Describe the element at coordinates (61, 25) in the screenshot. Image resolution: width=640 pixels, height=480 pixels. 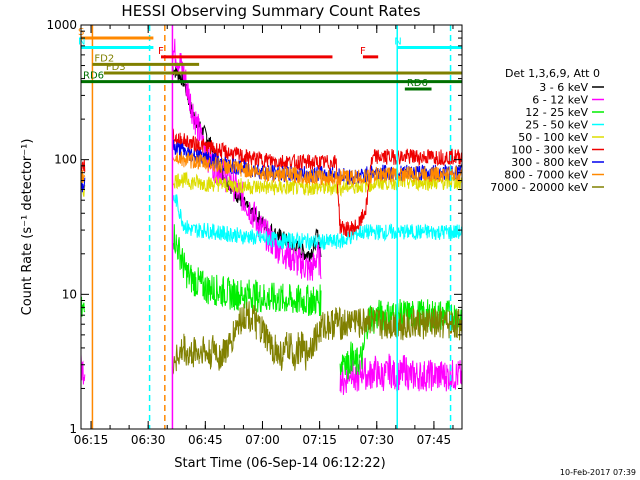
I see `y-tick-label: 1000` at that location.